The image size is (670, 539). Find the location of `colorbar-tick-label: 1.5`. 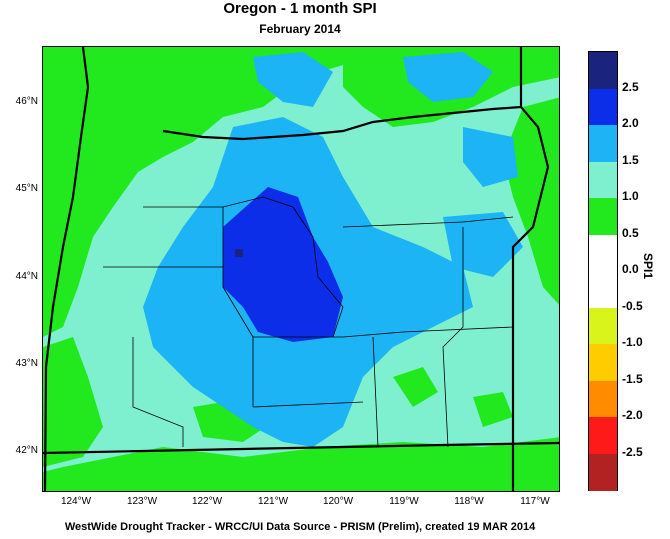

colorbar-tick-label: 1.5 is located at coordinates (630, 159).